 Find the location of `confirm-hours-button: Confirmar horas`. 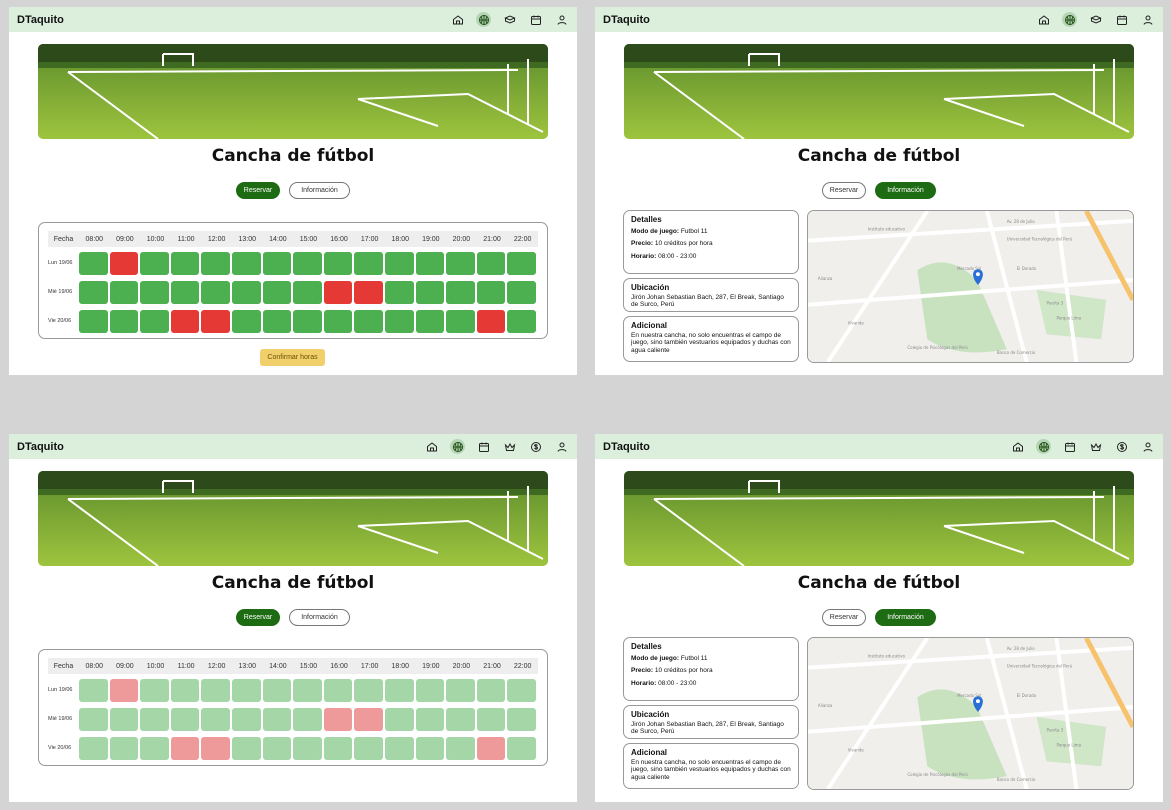

confirm-hours-button: Confirmar horas is located at coordinates (292, 357).